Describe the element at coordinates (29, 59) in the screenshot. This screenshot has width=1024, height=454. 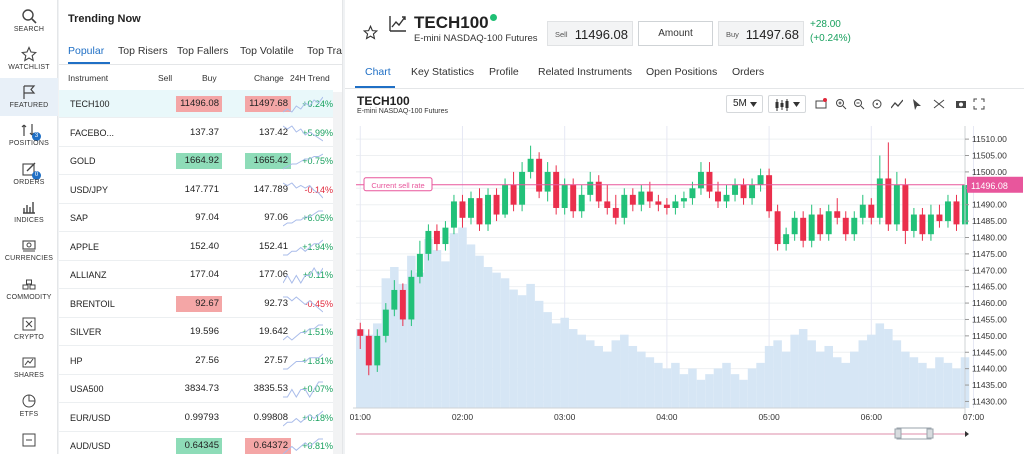
I see `nav-watchlist: WATCHLIST` at that location.